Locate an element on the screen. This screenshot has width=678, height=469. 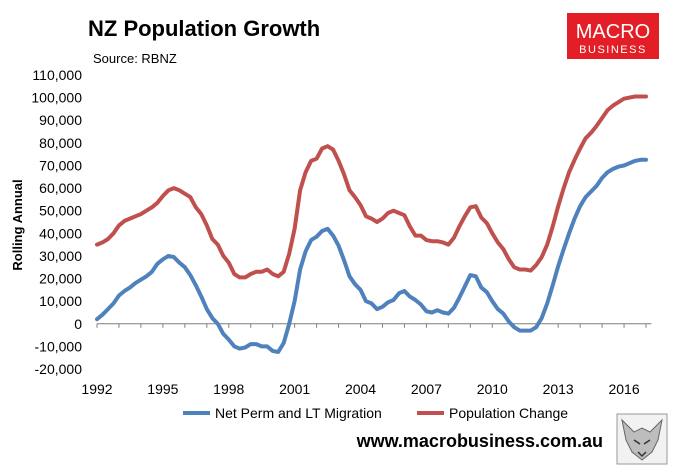
logo-line1: MACRO is located at coordinates (613, 32).